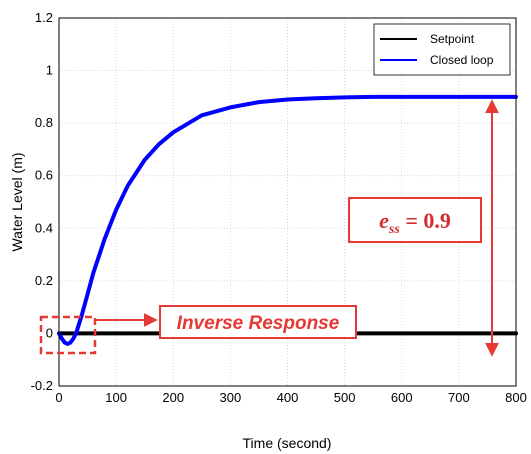 This screenshot has width=531, height=454. What do you see at coordinates (173, 397) in the screenshot?
I see `x-tick-label: 200` at bounding box center [173, 397].